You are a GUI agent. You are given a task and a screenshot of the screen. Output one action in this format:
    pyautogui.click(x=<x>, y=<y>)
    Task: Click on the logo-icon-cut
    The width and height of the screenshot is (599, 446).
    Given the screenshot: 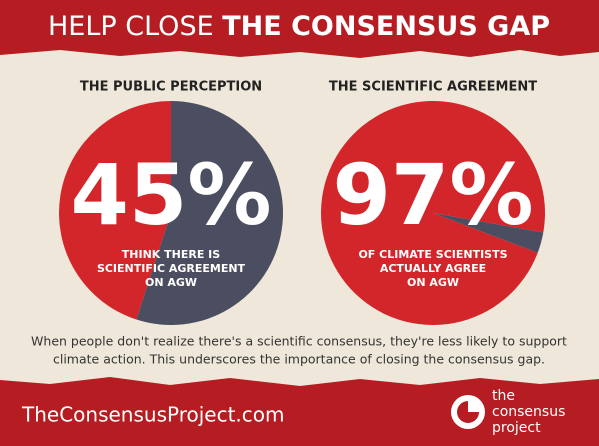 What is the action you would take?
    pyautogui.click(x=468, y=412)
    